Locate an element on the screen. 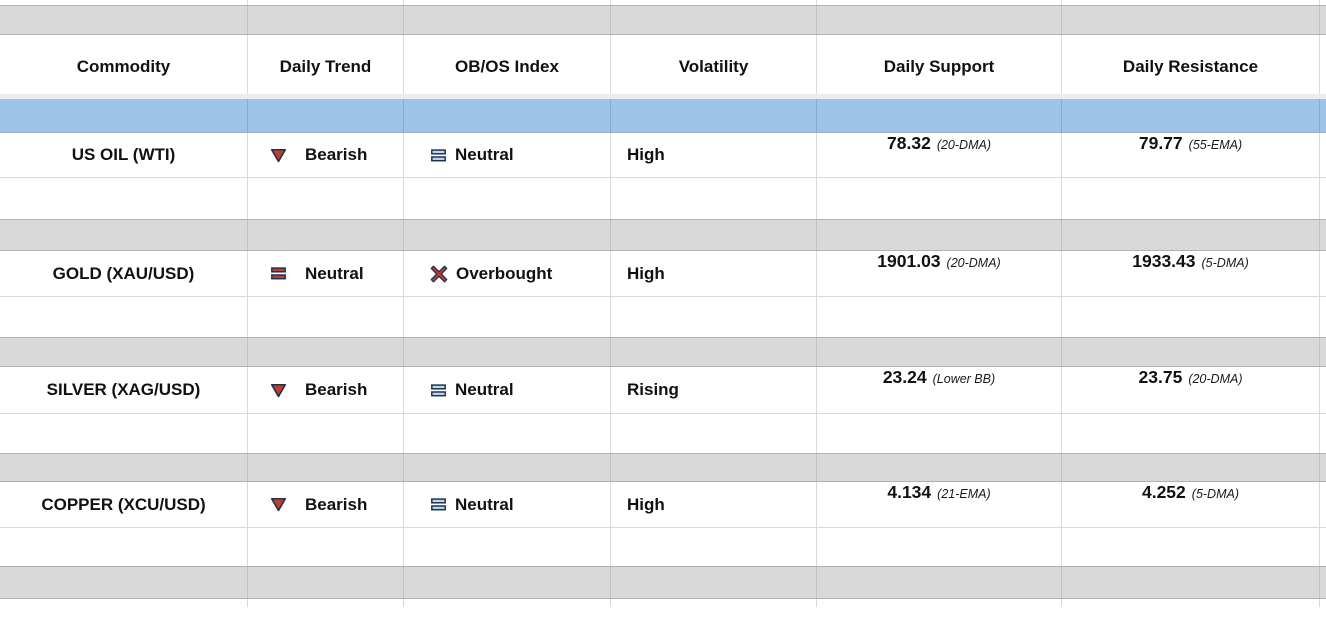 The image size is (1326, 635). column-header-daily-support: Daily Support is located at coordinates (939, 66).